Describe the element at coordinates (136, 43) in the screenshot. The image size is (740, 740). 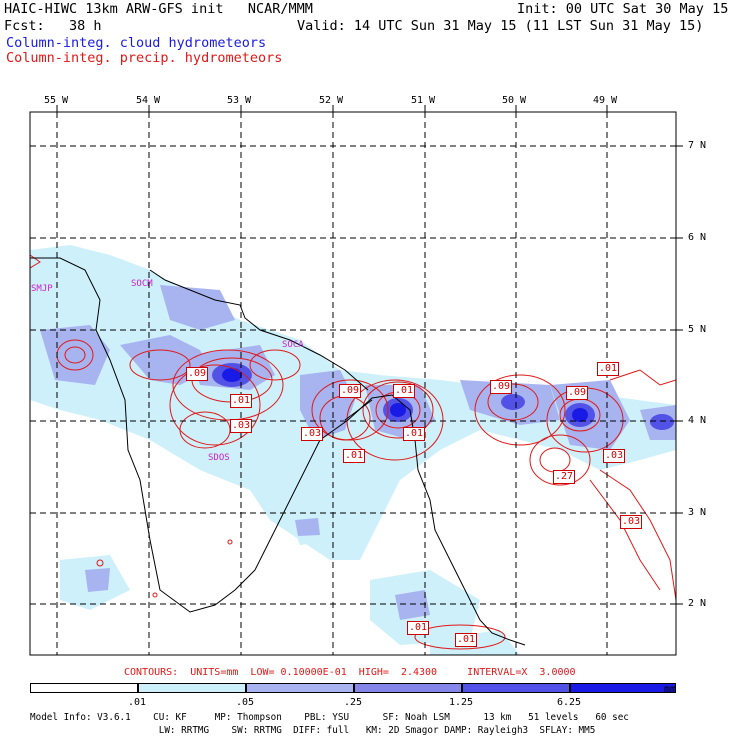
I see `field-cloud-label: Column-integ. cloud hydrometeors` at that location.